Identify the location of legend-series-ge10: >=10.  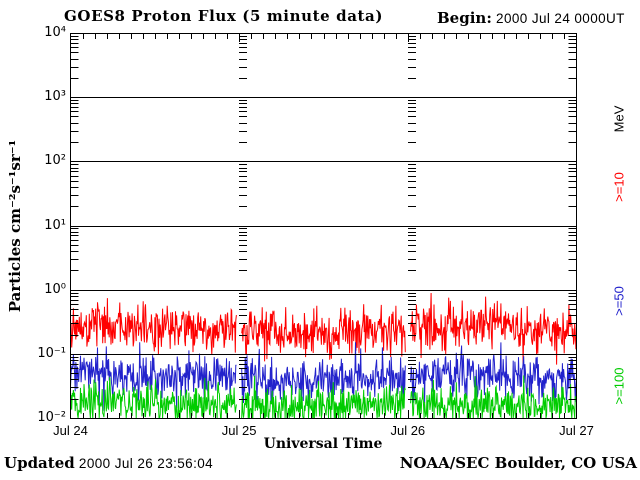
(619, 187).